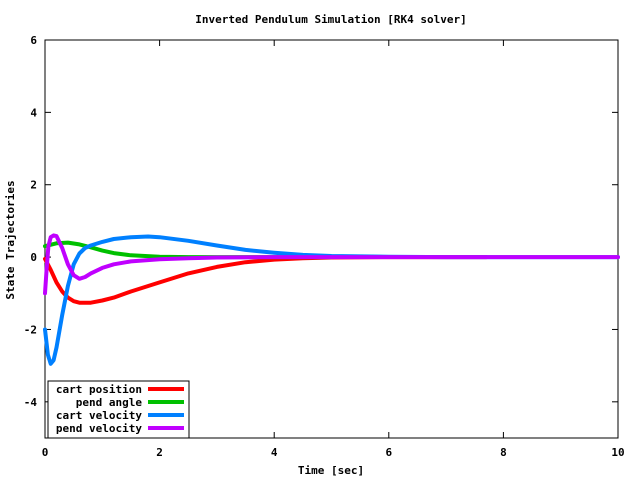 The height and width of the screenshot is (480, 640). Describe the element at coordinates (33, 40) in the screenshot. I see `y-tick-label: 6` at that location.